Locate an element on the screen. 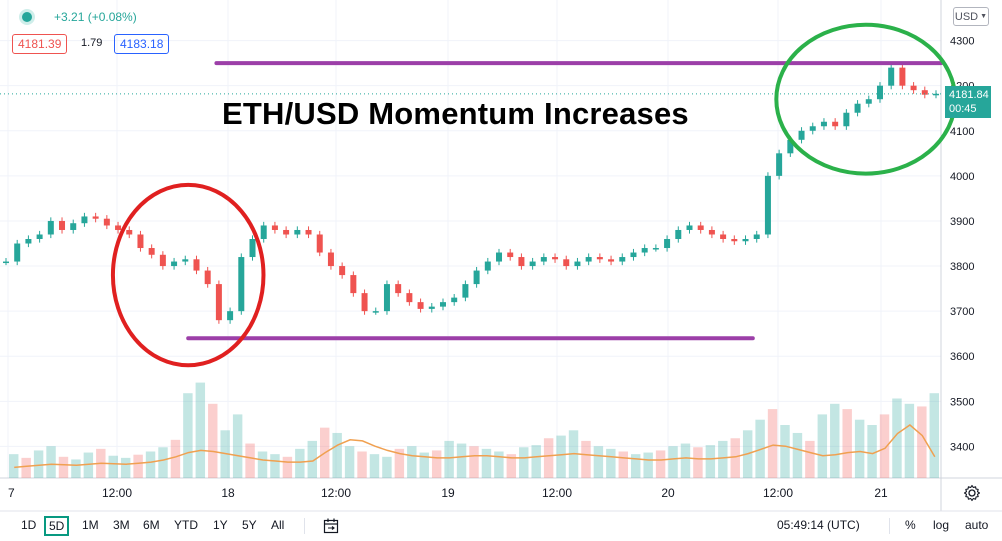  timeframe-ytd: YTD is located at coordinates (186, 525).